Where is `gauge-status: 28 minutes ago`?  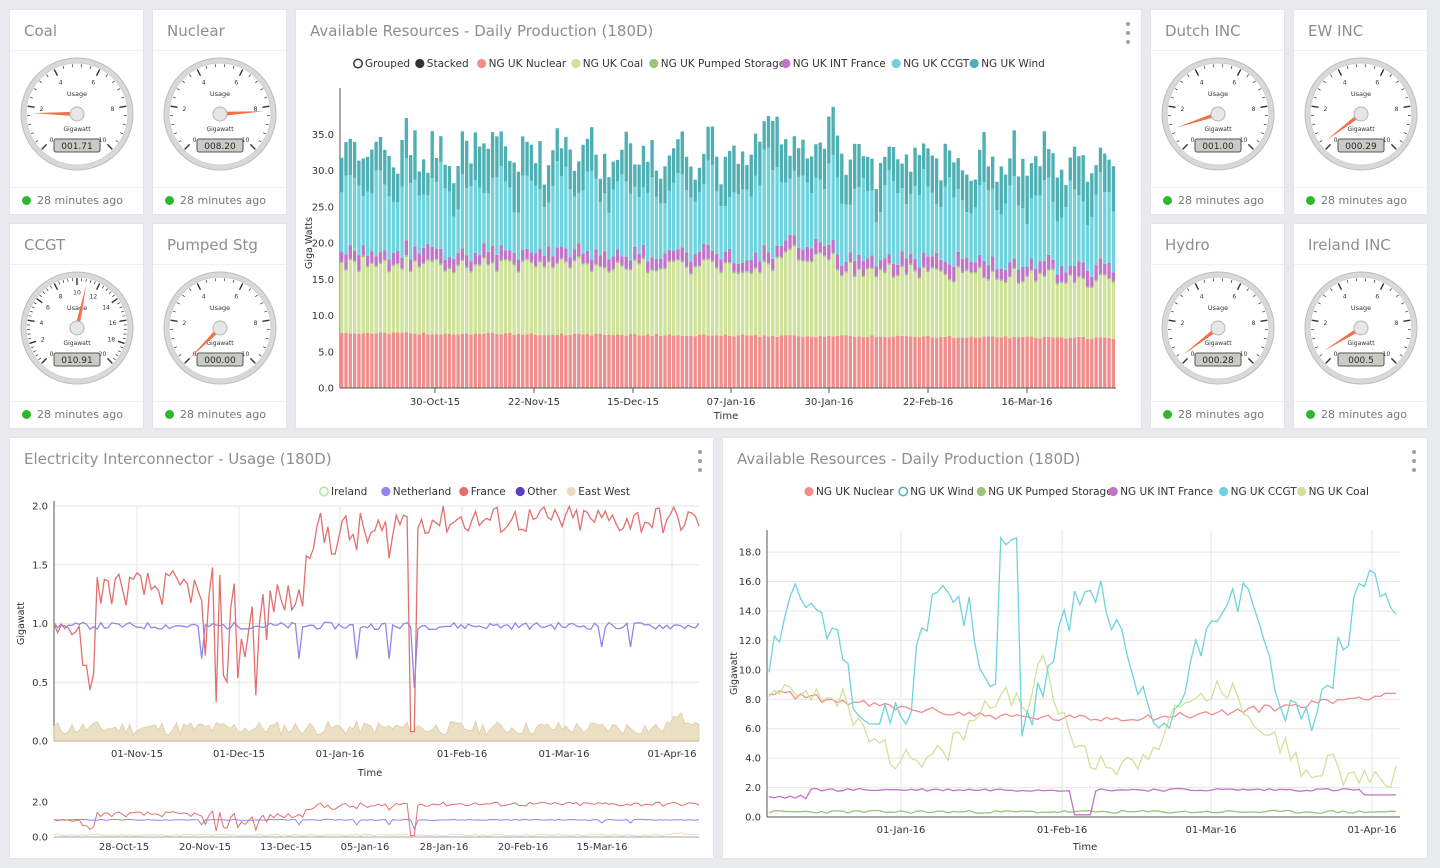 gauge-status: 28 minutes ago is located at coordinates (219, 200).